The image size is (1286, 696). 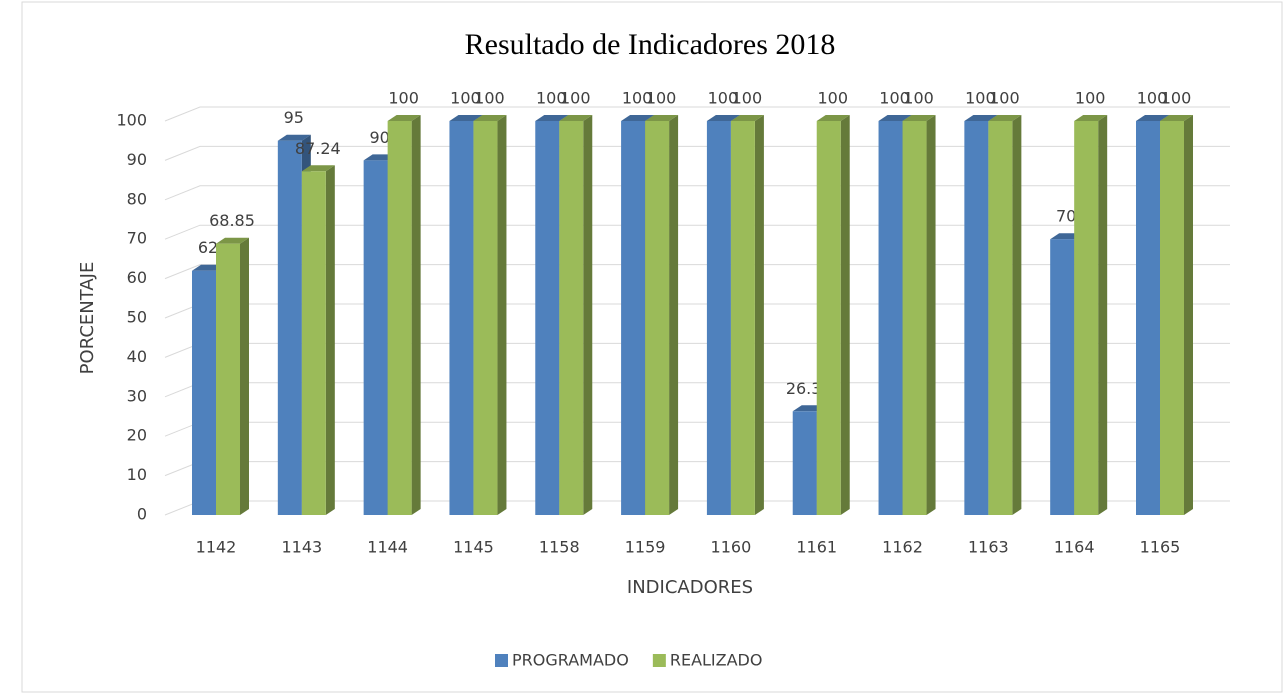 I want to click on data-label: 62, so click(x=208, y=247).